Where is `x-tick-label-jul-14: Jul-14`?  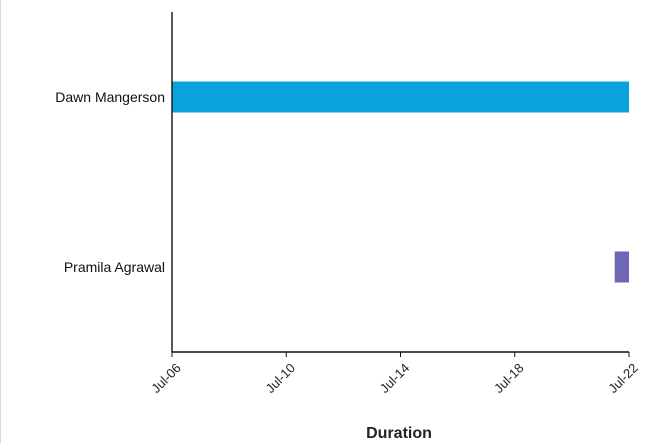 x-tick-label-jul-14: Jul-14 is located at coordinates (395, 378).